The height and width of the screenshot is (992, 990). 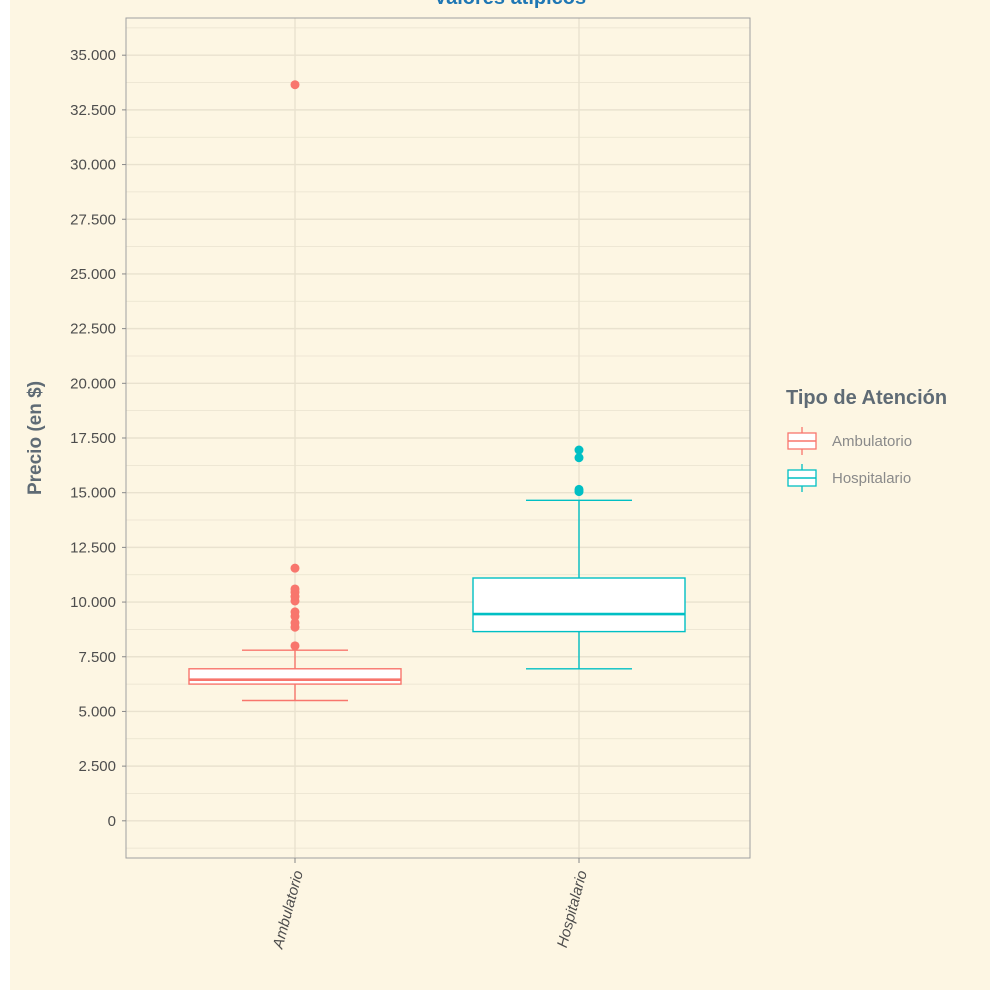 What do you see at coordinates (93, 383) in the screenshot?
I see `y-tick-label: 20.000` at bounding box center [93, 383].